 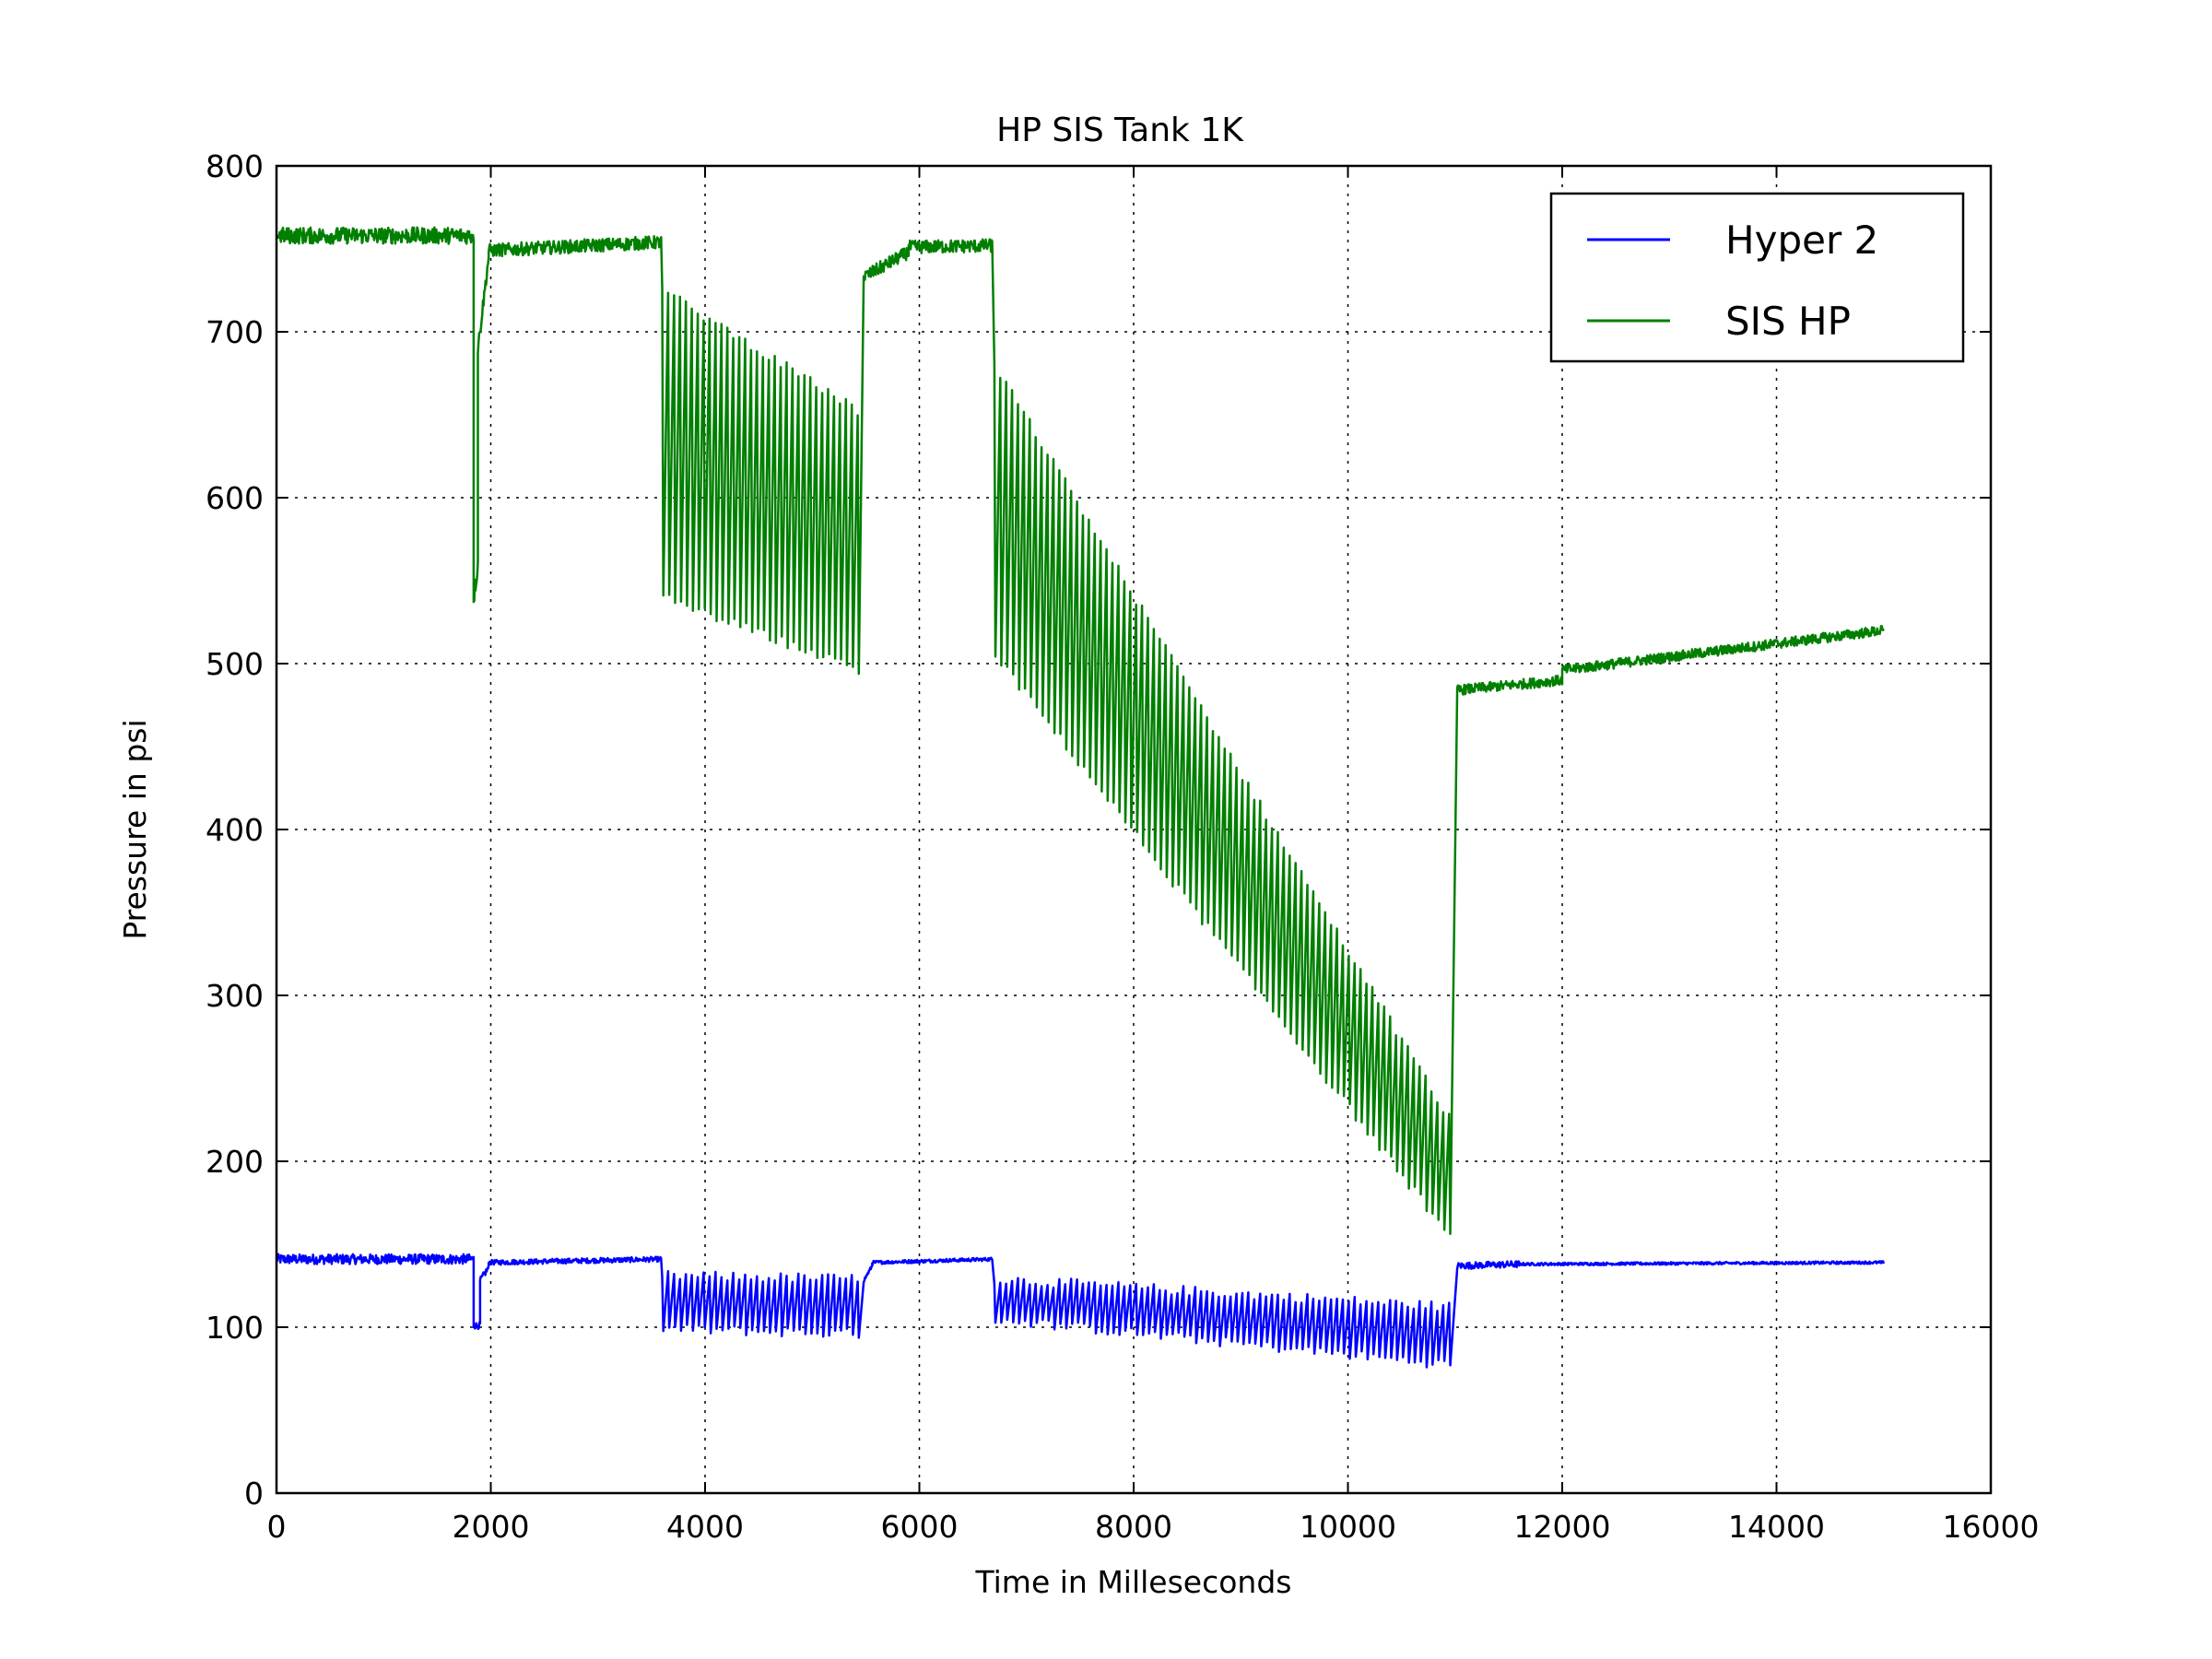 I want to click on y-tick-label: 500, so click(x=235, y=664).